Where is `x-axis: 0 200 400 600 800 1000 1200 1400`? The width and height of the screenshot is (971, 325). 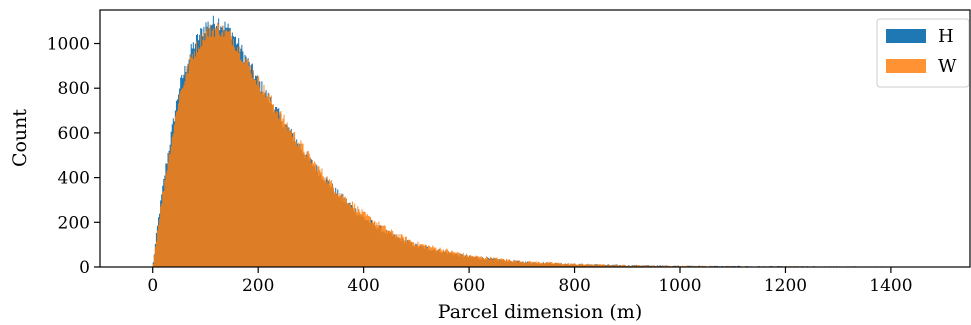
x-axis: 0 200 400 600 800 1000 1200 1400 is located at coordinates (530, 281).